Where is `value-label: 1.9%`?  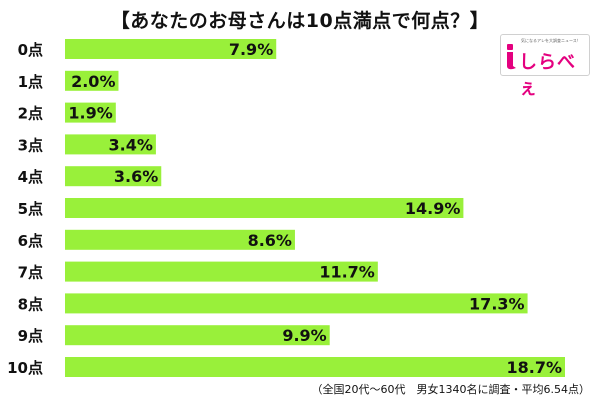
value-label: 1.9% is located at coordinates (90, 113).